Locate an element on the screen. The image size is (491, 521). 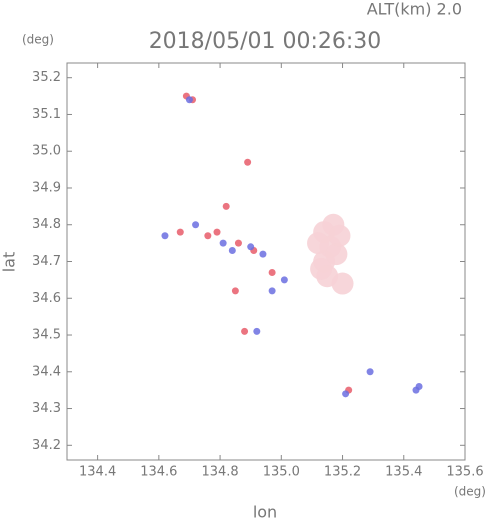
y-tick-label: 34.2 is located at coordinates (46, 445).